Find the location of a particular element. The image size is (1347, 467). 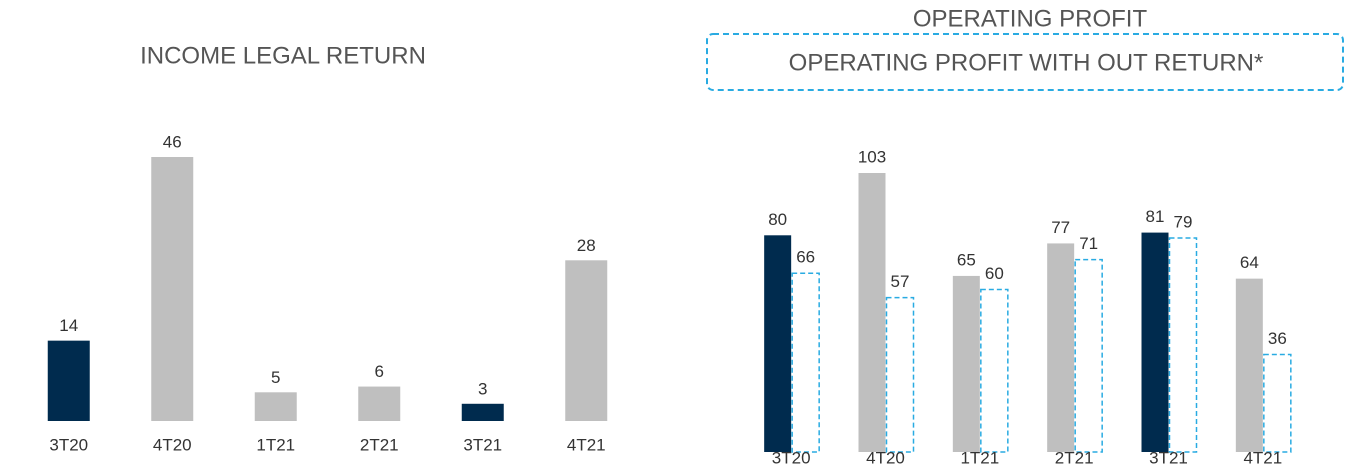

legend-label: OPERATING PROFIT WITH OUT RETURN* is located at coordinates (1026, 62).